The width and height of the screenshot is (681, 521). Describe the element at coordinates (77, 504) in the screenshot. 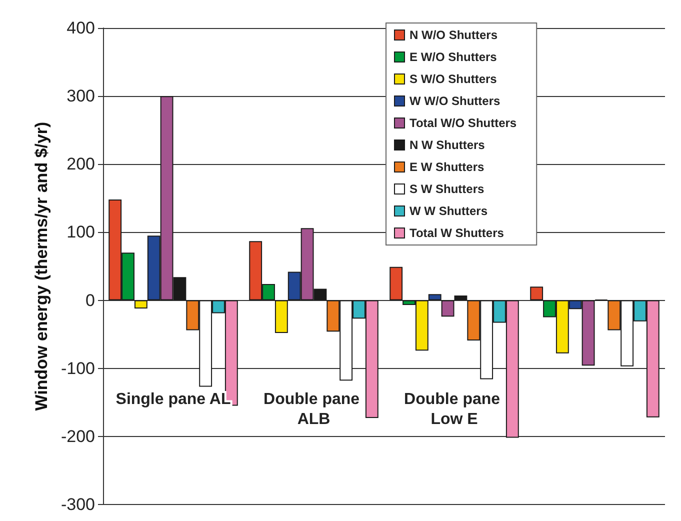

I see `y-tick-label: -300` at that location.